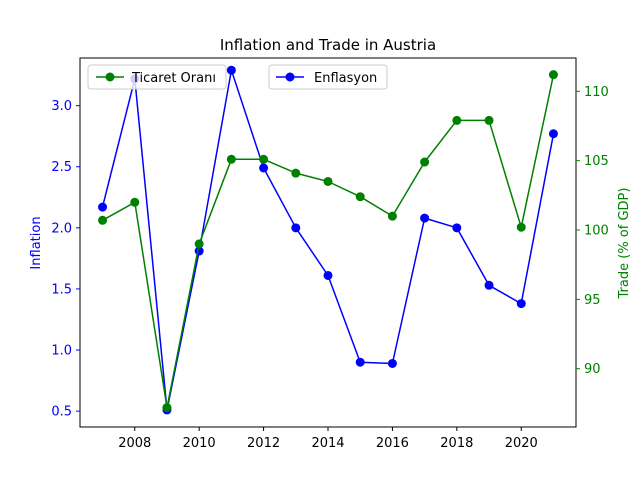  I want to click on right-axis-label: Trade (% of GDP), so click(624, 244).